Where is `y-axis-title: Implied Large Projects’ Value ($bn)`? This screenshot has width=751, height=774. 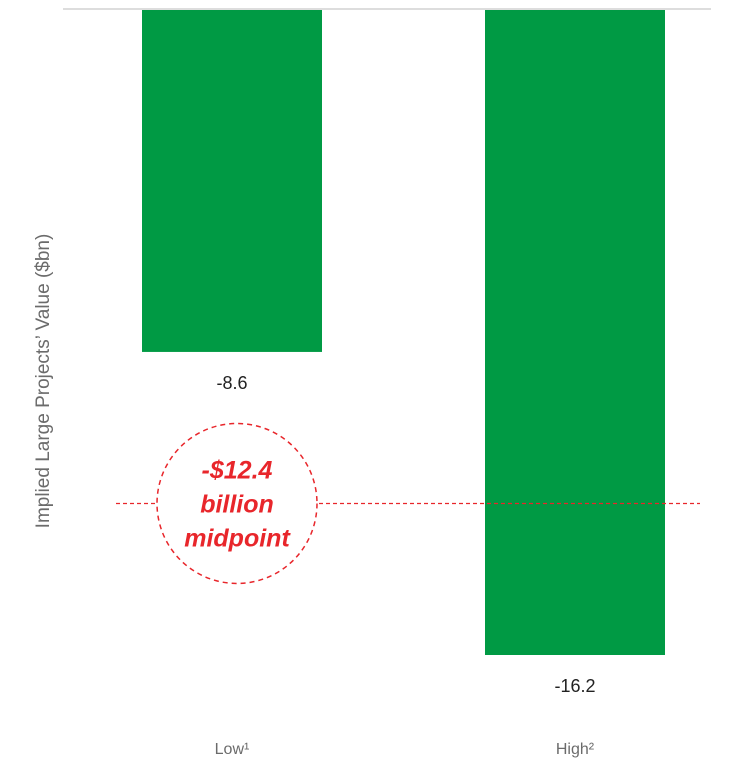
y-axis-title: Implied Large Projects’ Value ($bn) is located at coordinates (43, 381).